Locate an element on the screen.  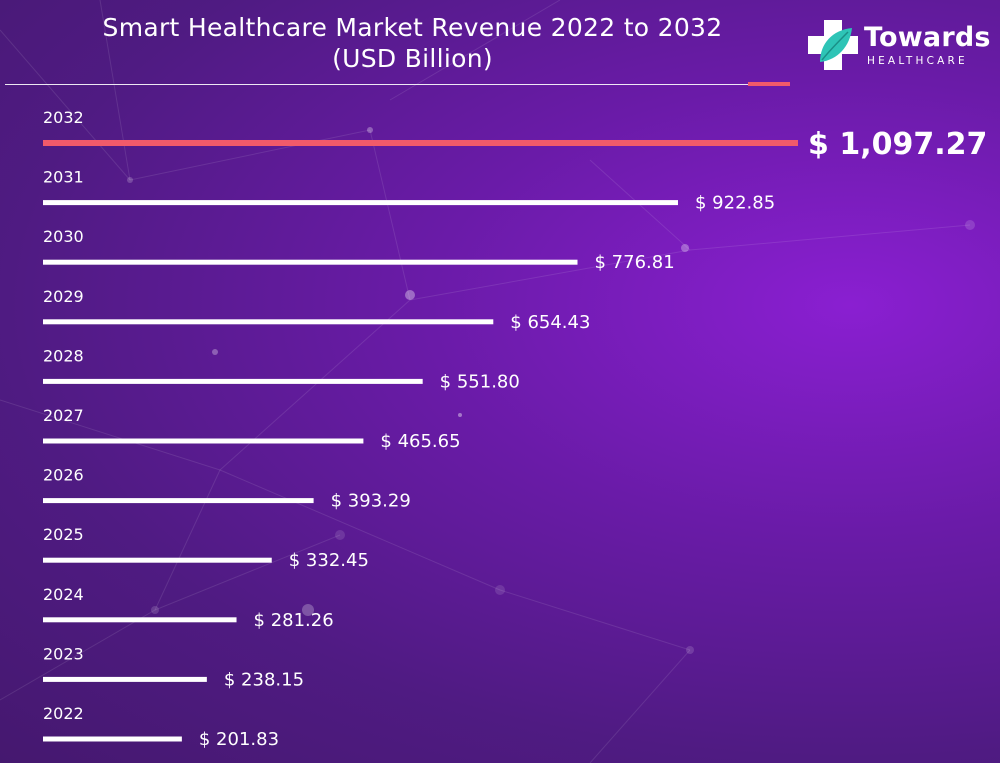
value-label-2022: $ 201.83 is located at coordinates (239, 739).